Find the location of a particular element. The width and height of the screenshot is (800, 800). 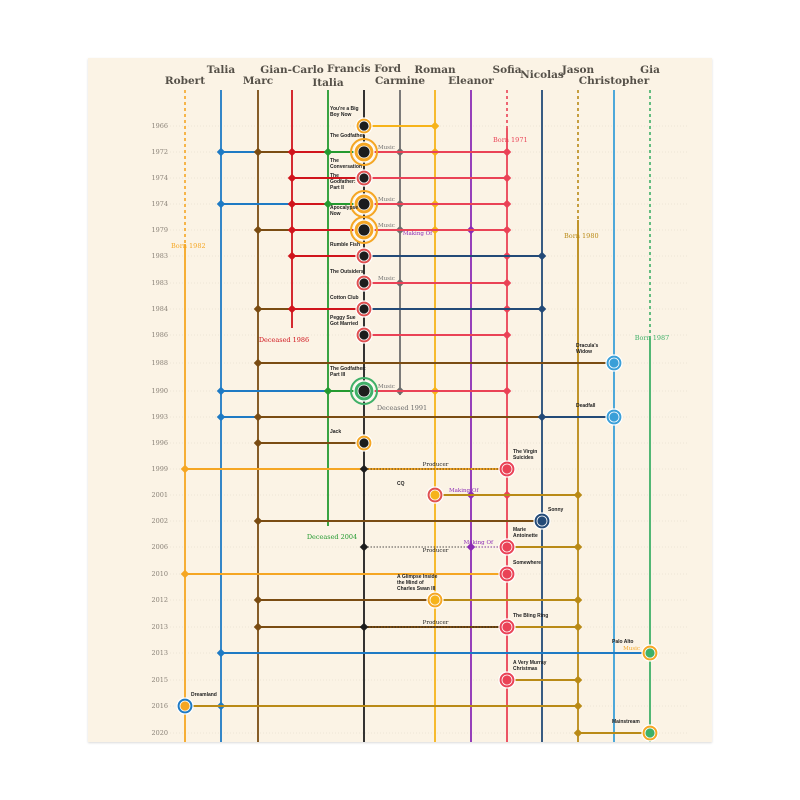

film-node: Deadfall is located at coordinates (599, 414).